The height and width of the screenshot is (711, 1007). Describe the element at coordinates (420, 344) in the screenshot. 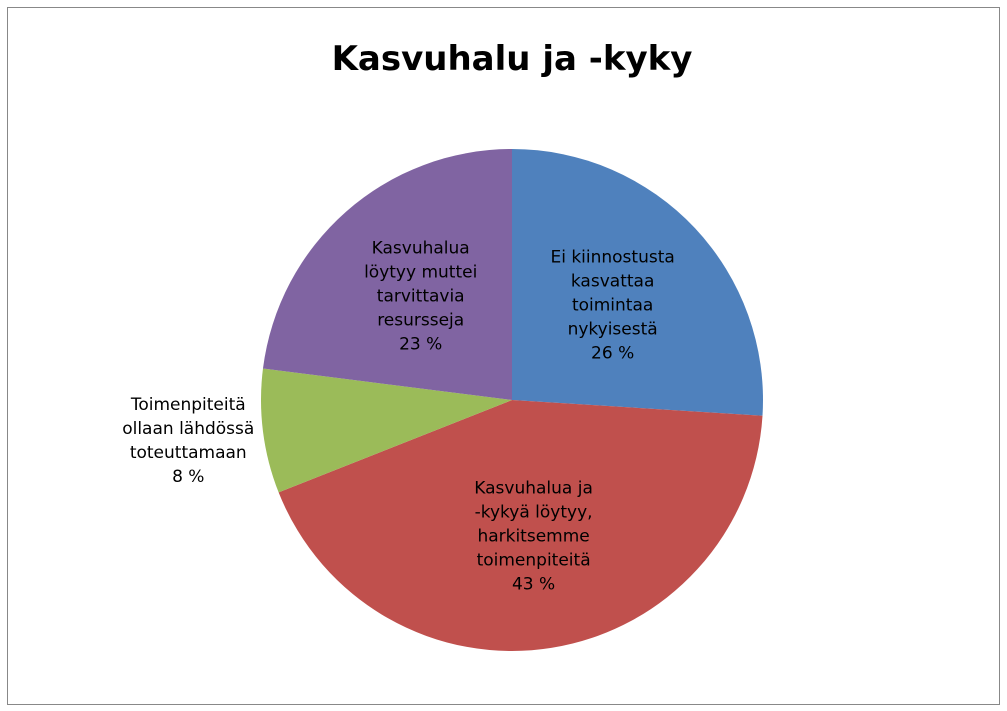

I see `slice-value-label: 23 %` at that location.